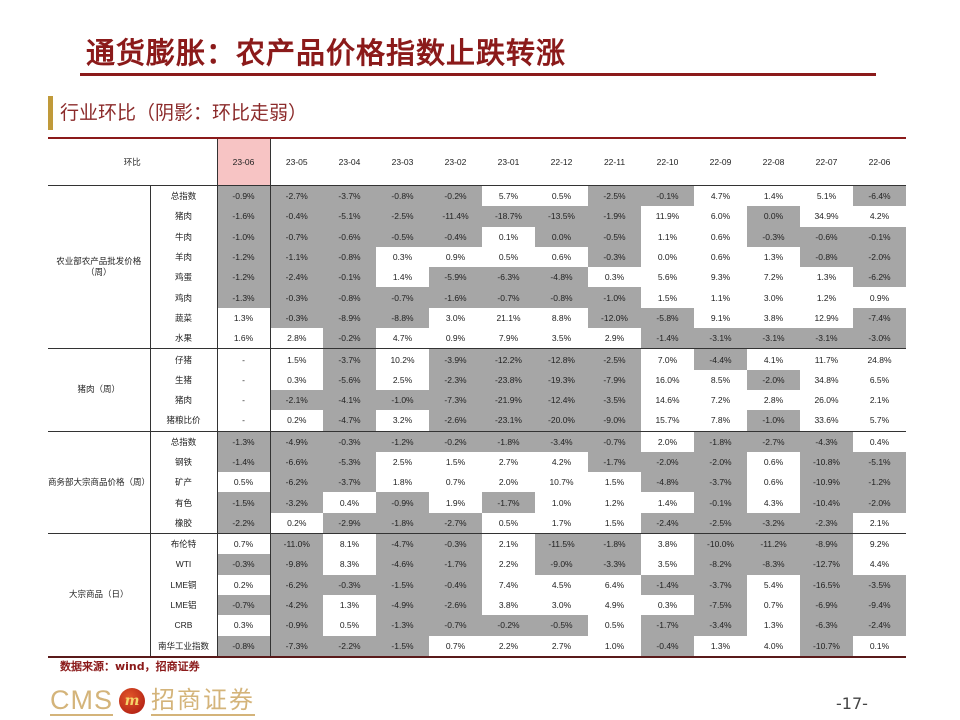 The image size is (960, 720). Describe the element at coordinates (667, 277) in the screenshot. I see `value-cell: 5.6%` at that location.